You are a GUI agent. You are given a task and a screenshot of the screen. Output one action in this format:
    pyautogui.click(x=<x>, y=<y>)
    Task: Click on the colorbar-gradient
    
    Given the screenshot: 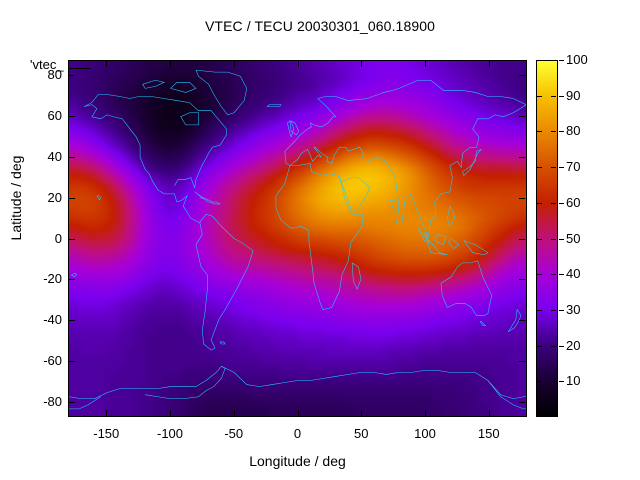 What is the action you would take?
    pyautogui.click(x=547, y=238)
    